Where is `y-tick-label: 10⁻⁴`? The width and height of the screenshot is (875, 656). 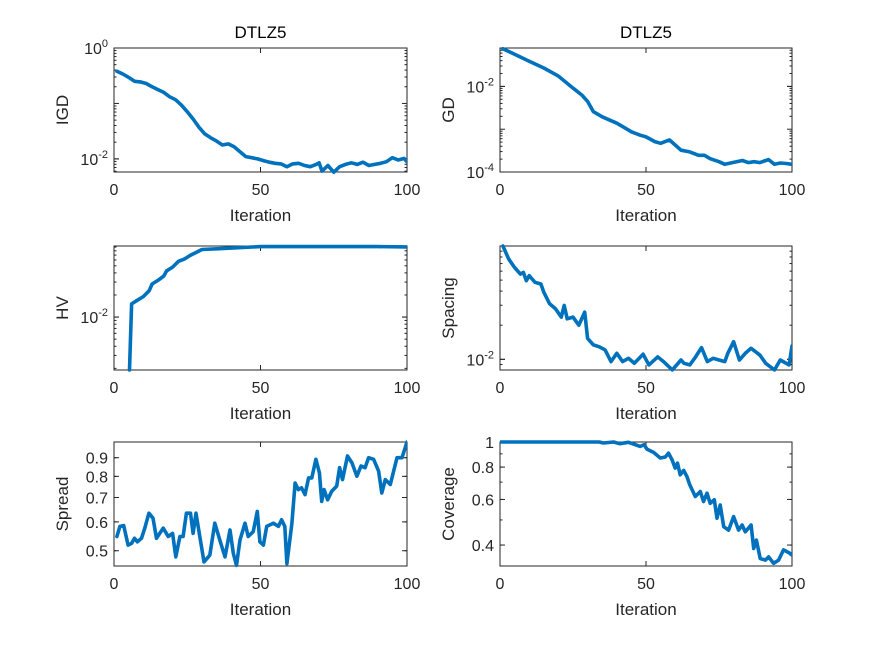 y-tick-label: 10⁻⁴ is located at coordinates (480, 172).